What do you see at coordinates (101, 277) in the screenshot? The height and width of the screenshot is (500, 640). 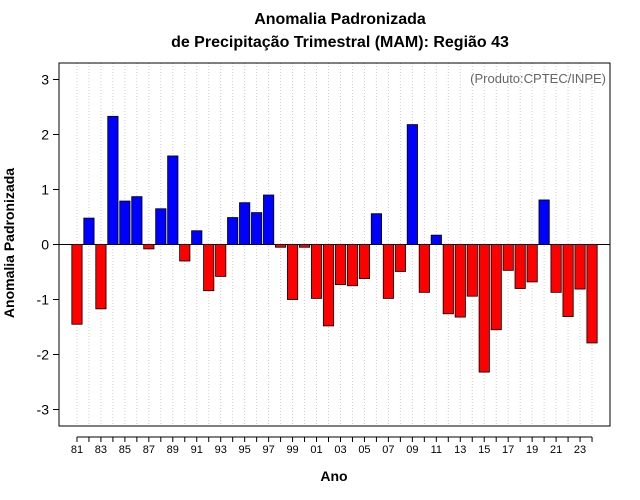 I see `bar-1983` at bounding box center [101, 277].